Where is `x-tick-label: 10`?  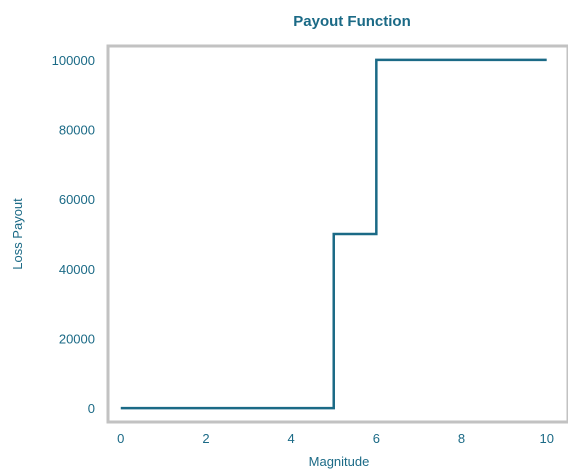 x-tick-label: 10 is located at coordinates (546, 438).